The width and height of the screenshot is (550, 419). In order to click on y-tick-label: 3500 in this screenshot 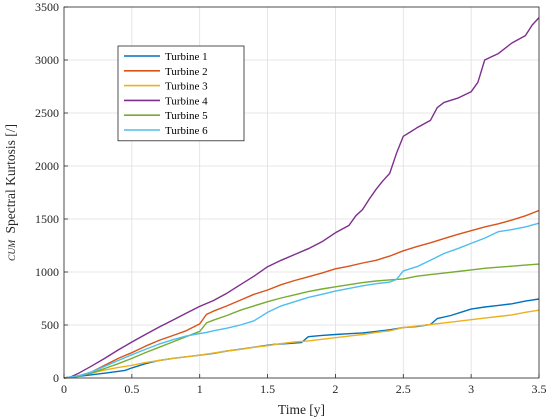, I will do `click(47, 7)`.